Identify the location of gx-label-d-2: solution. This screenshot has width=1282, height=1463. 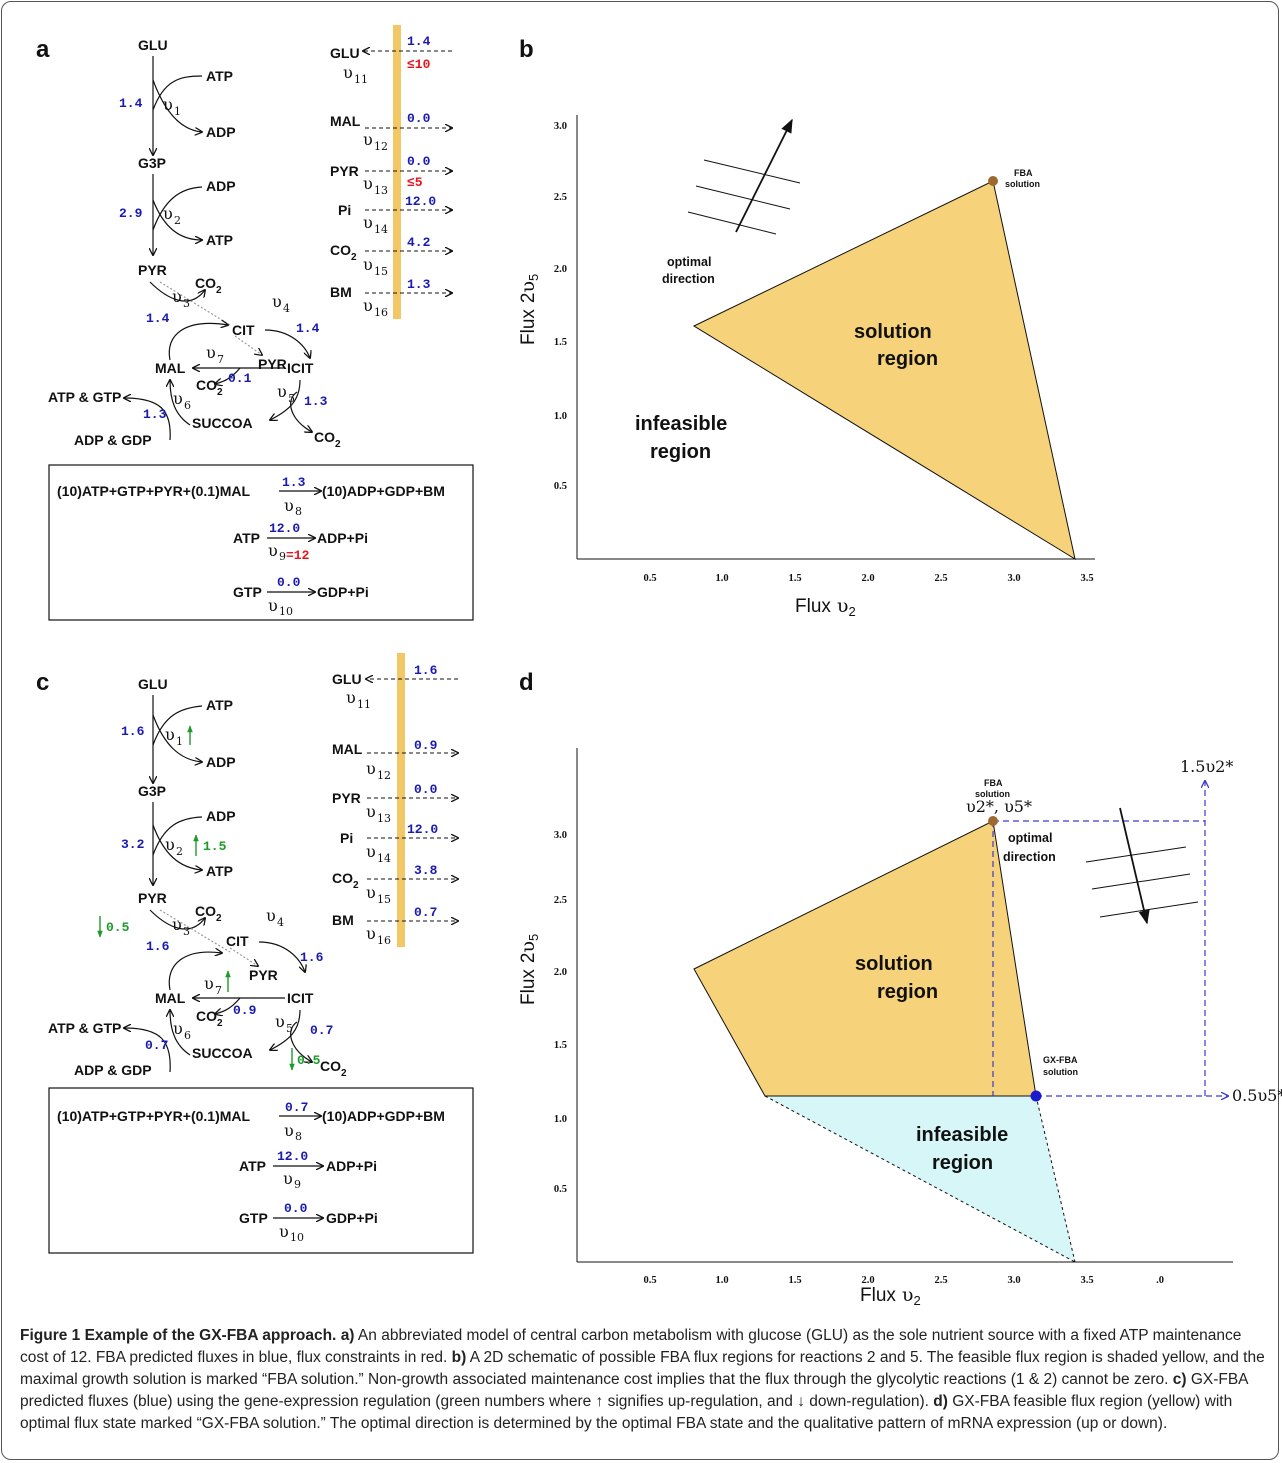
(1060, 1072).